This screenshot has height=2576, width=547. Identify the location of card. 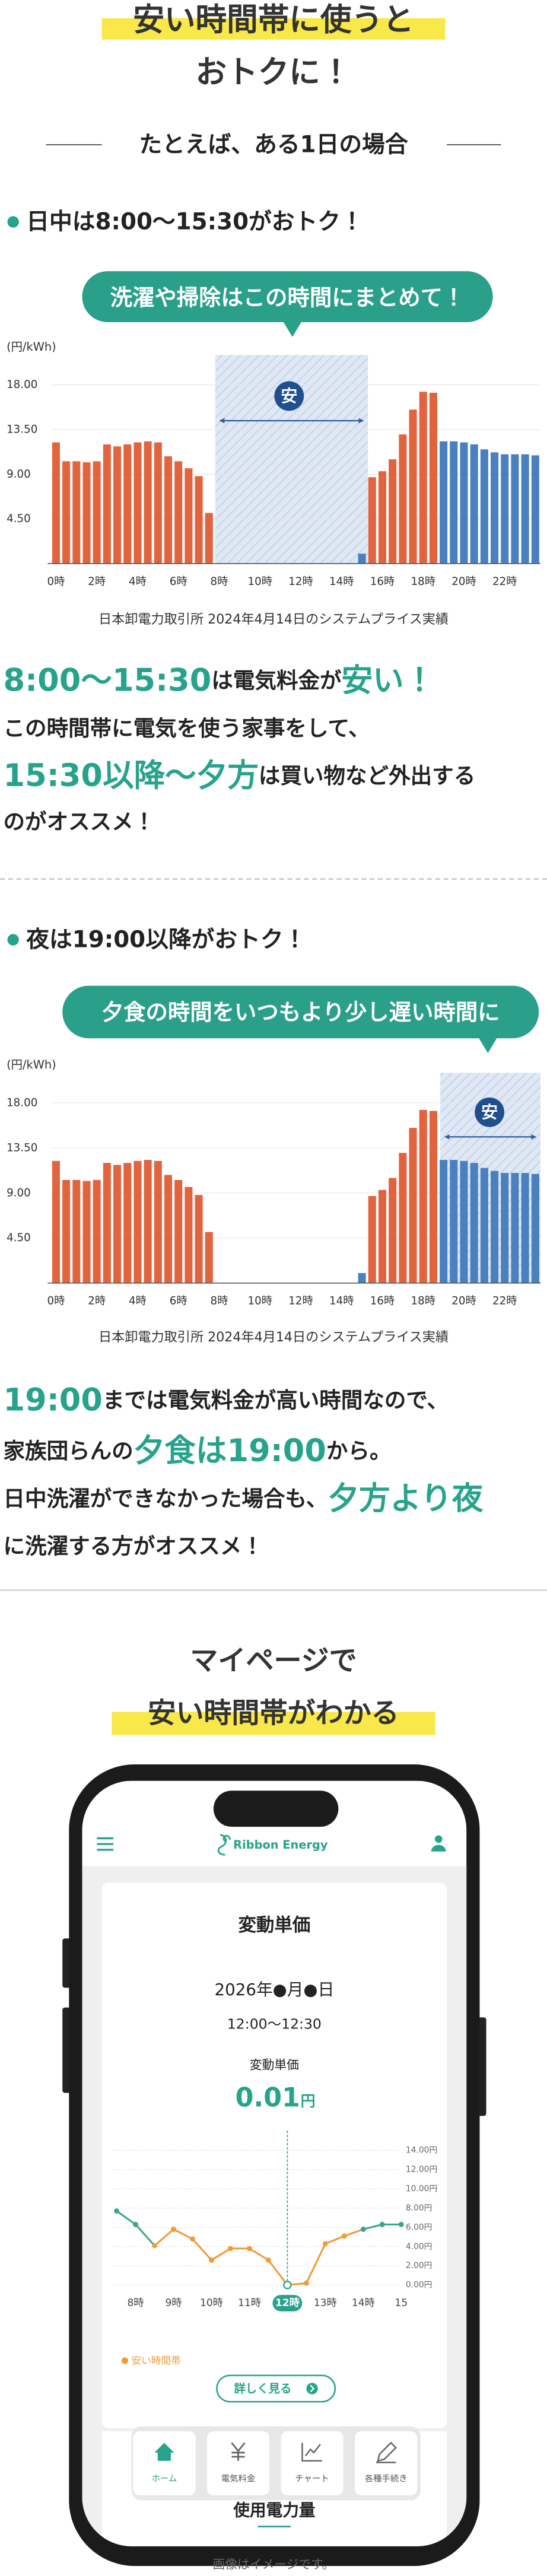
(274, 2155).